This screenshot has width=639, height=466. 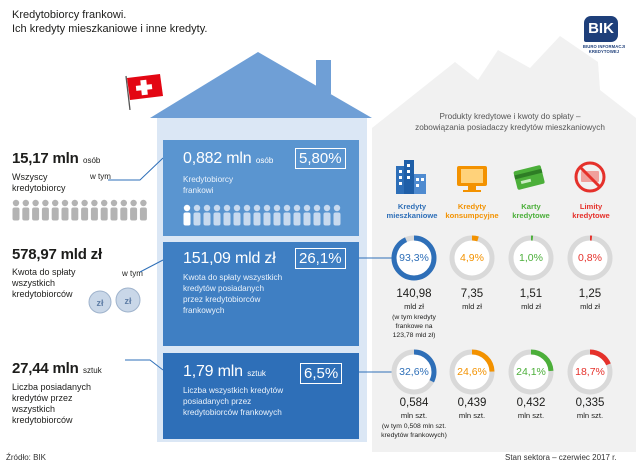 What do you see at coordinates (472, 306) in the screenshot?
I see `consumer-debt-unit: mld zł` at bounding box center [472, 306].